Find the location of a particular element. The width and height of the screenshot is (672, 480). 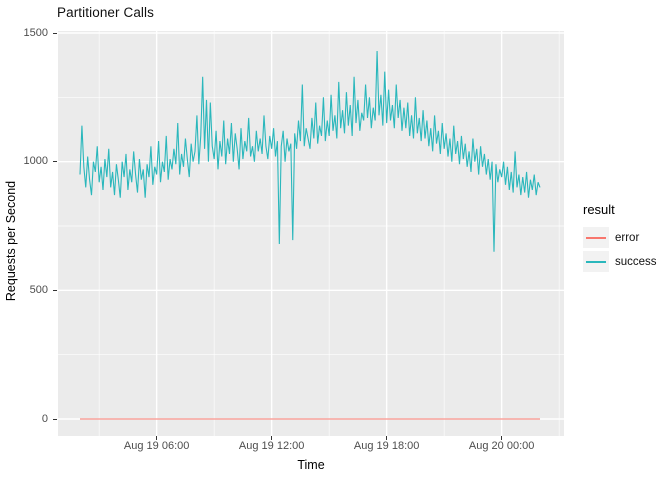

x-tick-label: Aug 19 12:00 is located at coordinates (271, 446).